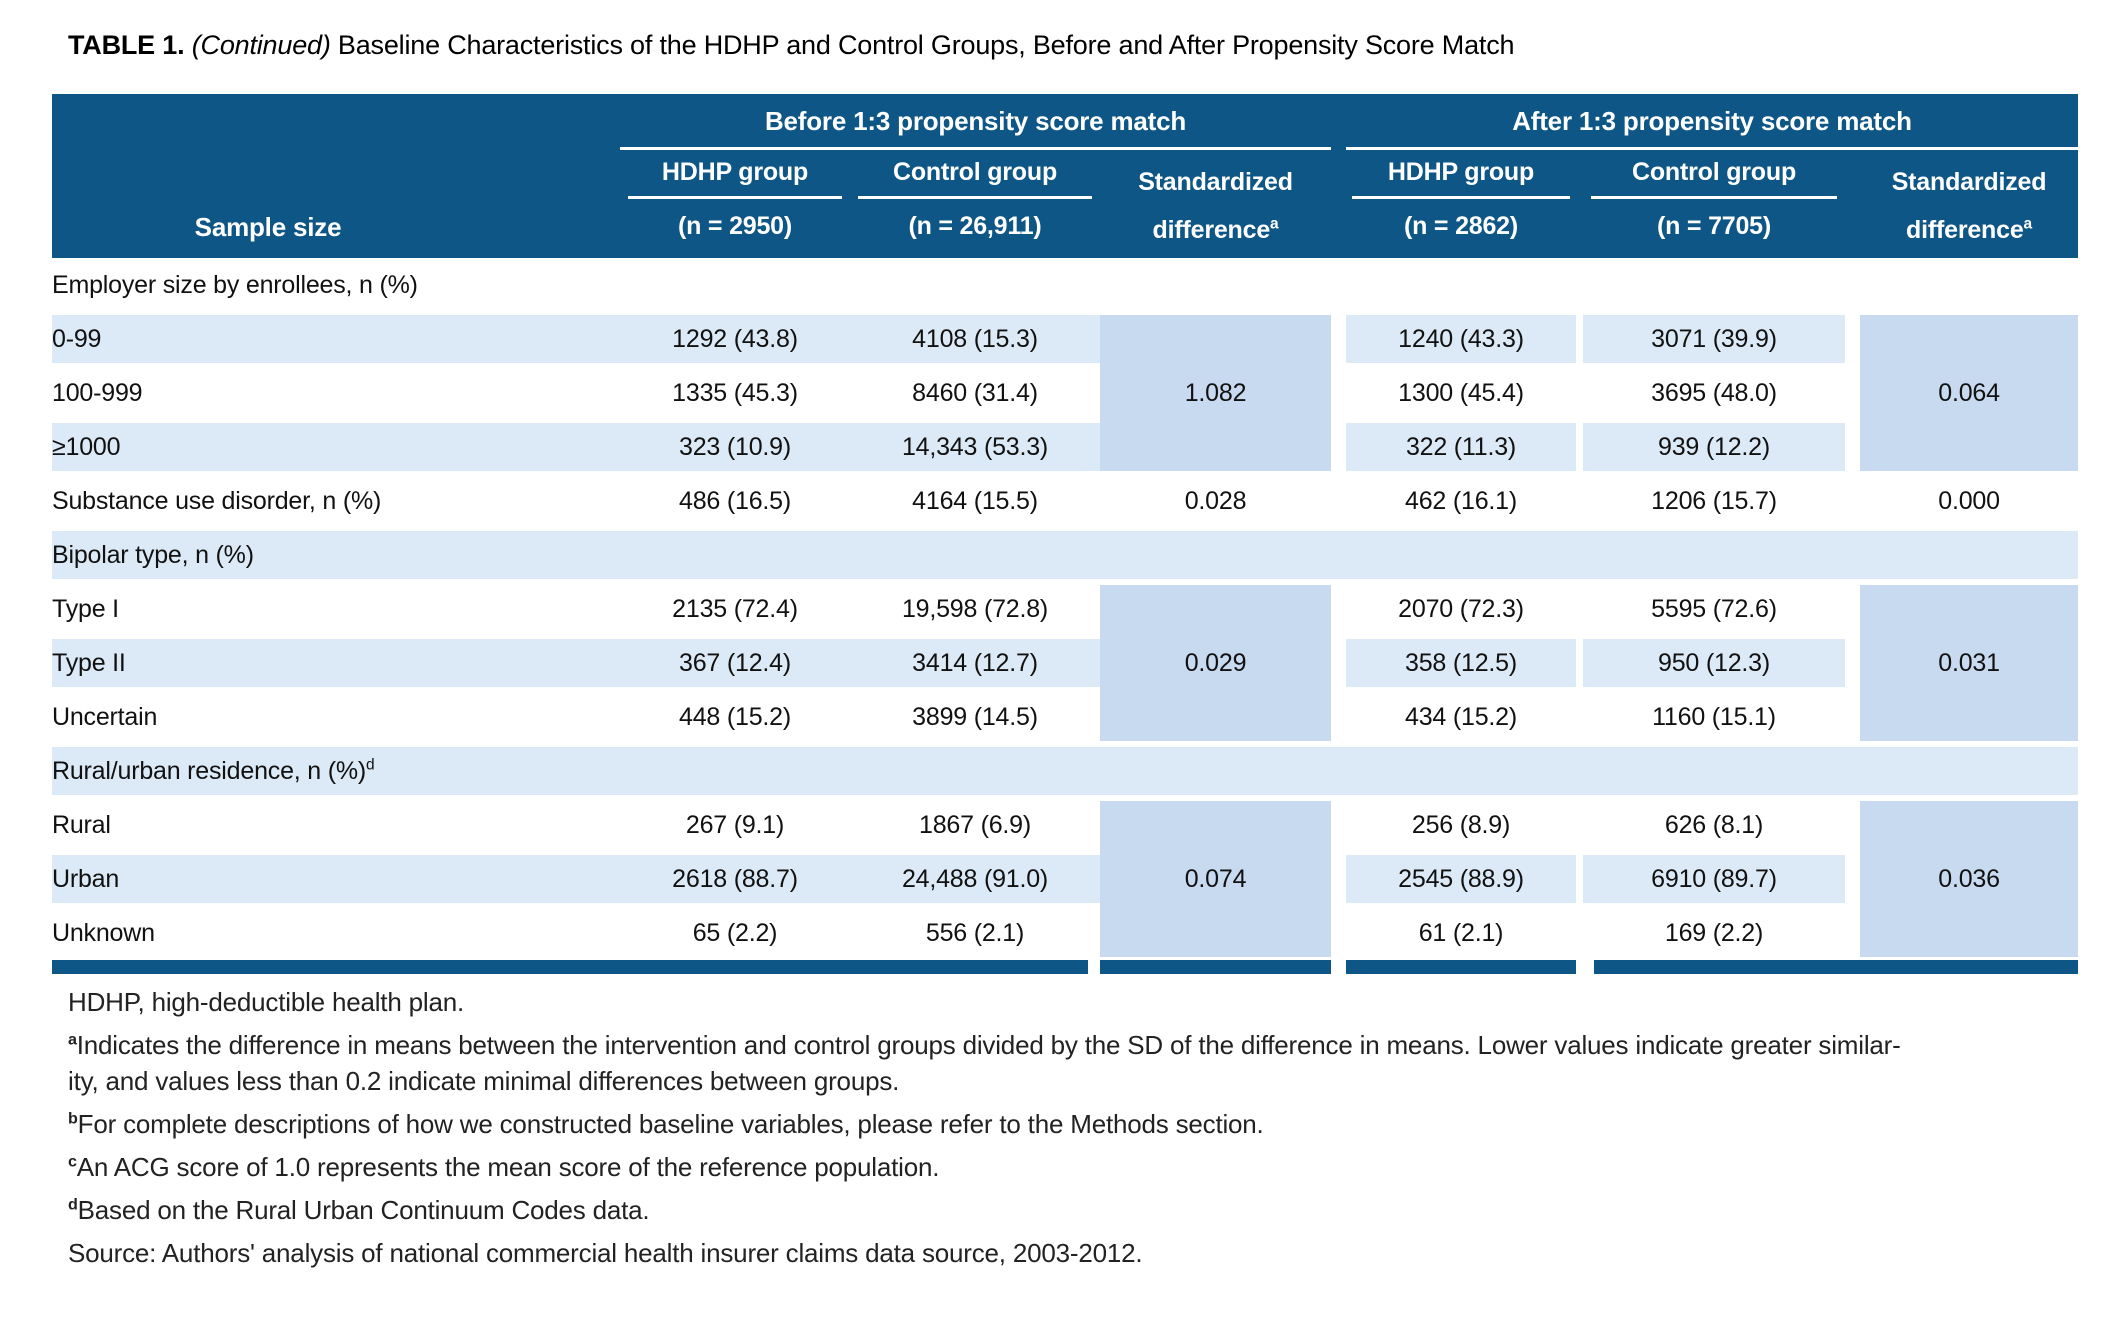 This screenshot has width=2117, height=1318. What do you see at coordinates (1714, 879) in the screenshot?
I see `cell-after-control: 6910 (89.7)` at bounding box center [1714, 879].